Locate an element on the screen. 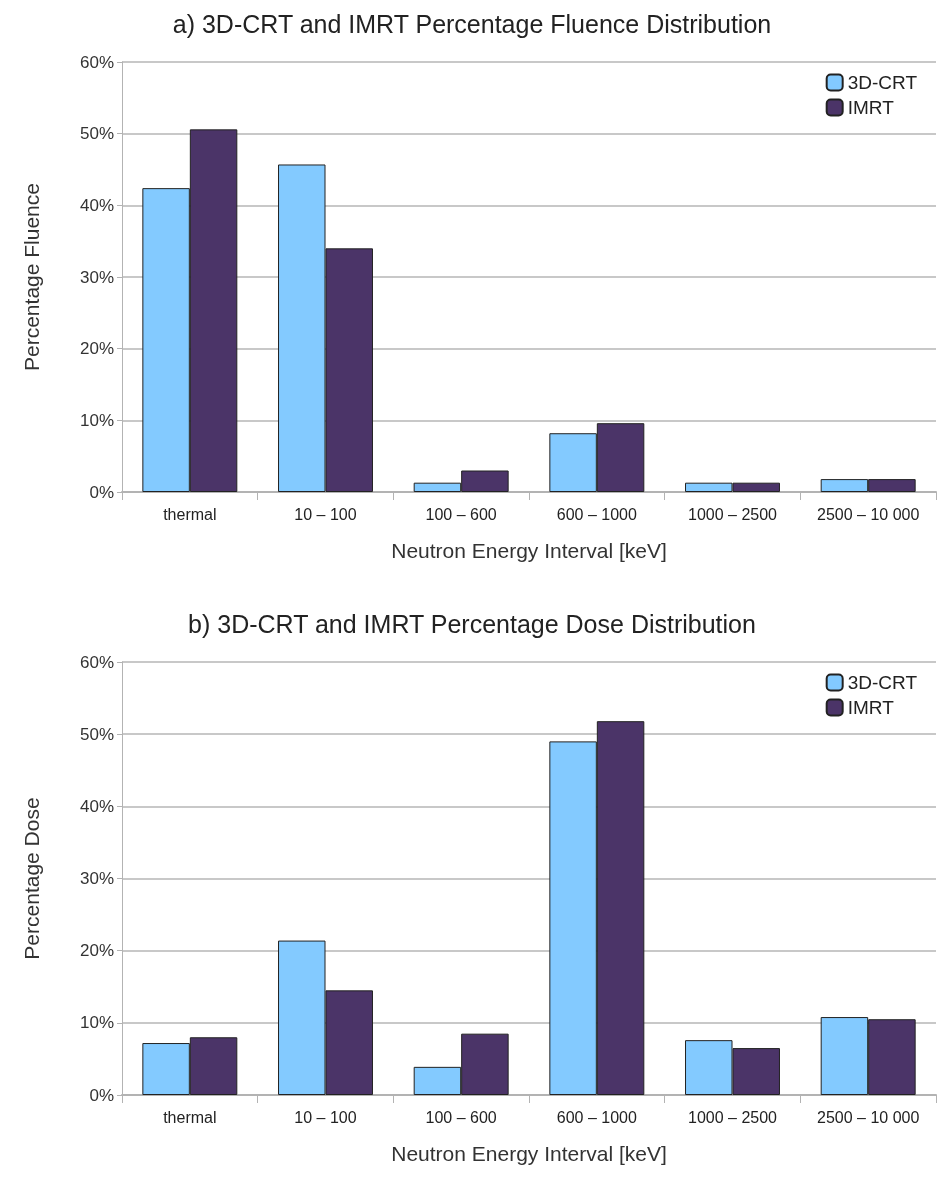 Image resolution: width=944 pixels, height=1193 pixels. y-axis-title: Percentage Fluence is located at coordinates (31, 277).